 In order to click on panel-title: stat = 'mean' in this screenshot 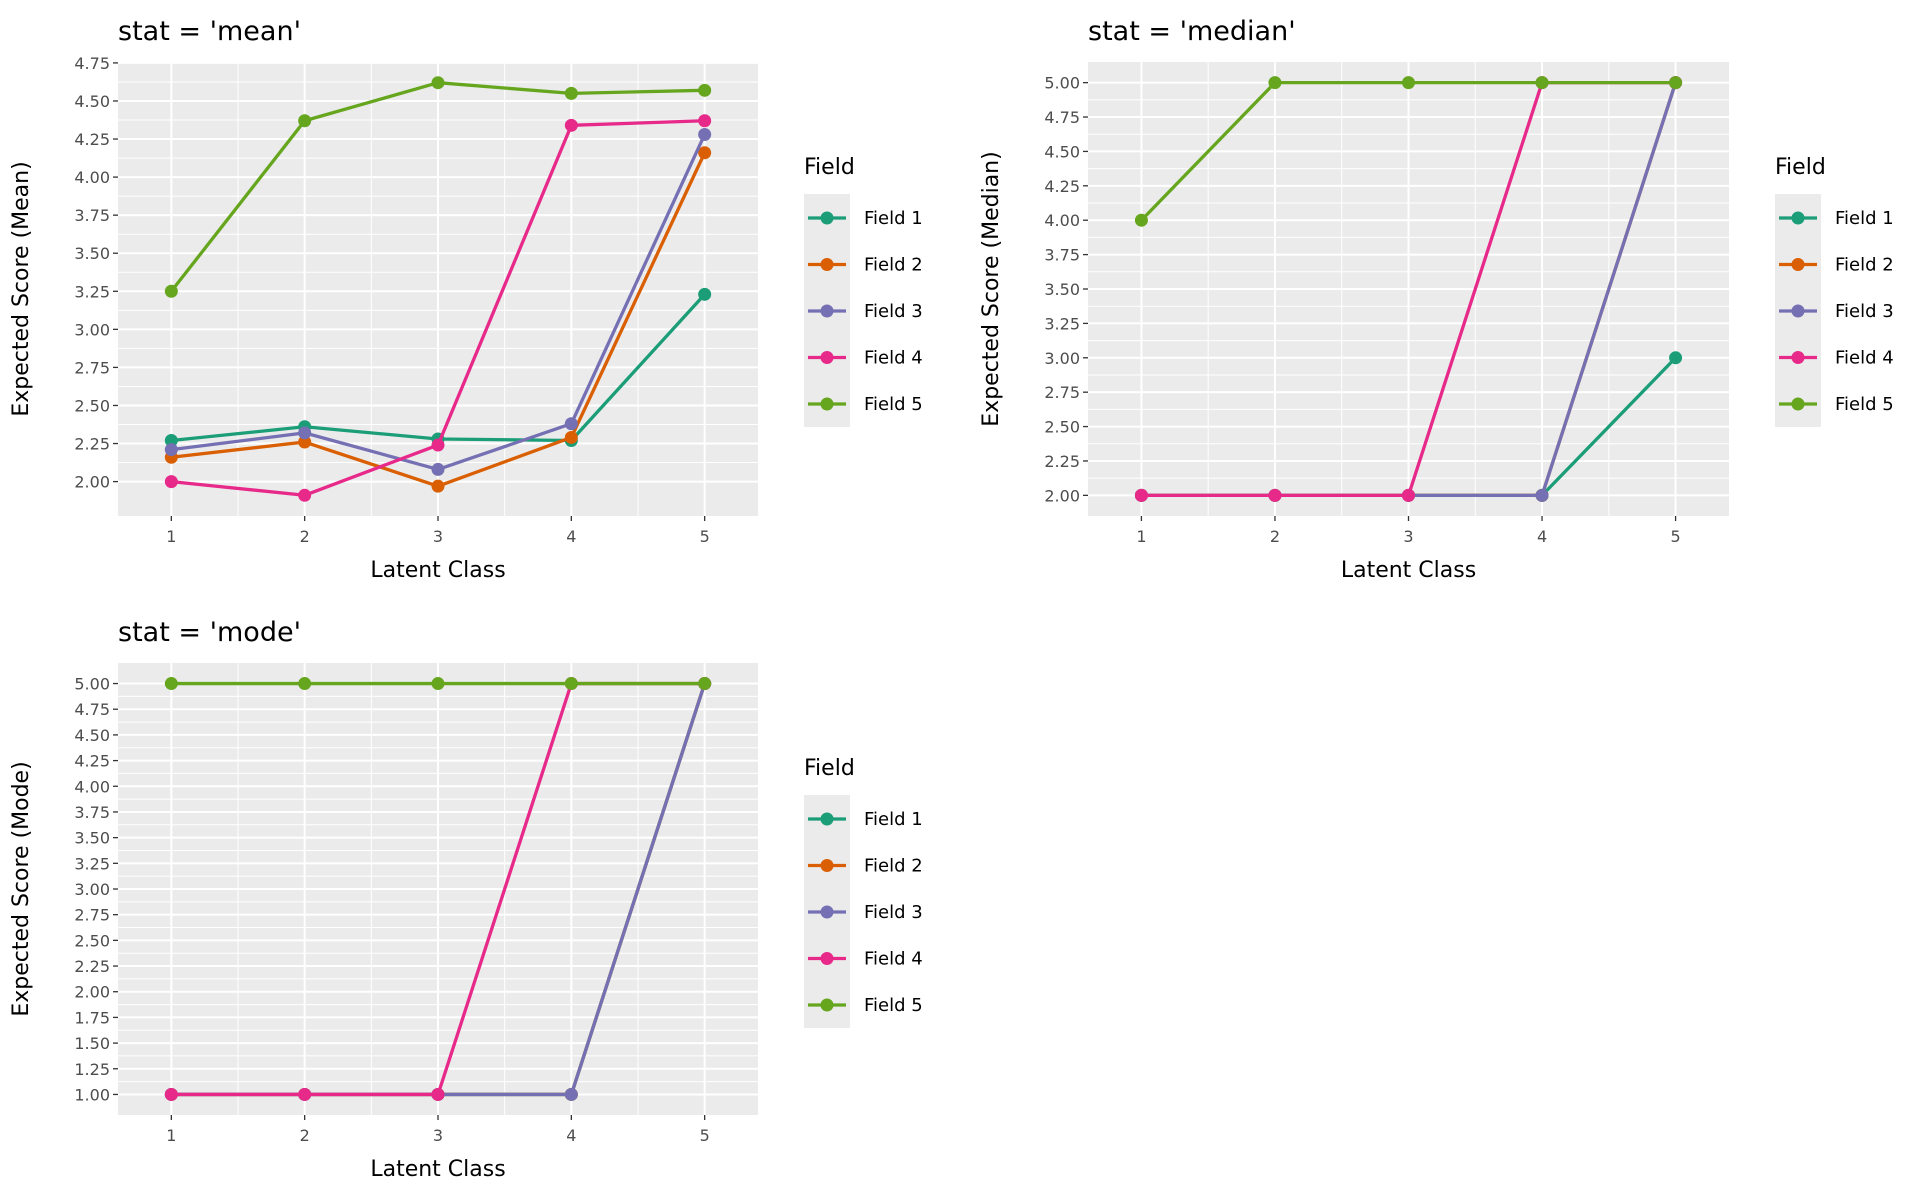, I will do `click(209, 31)`.